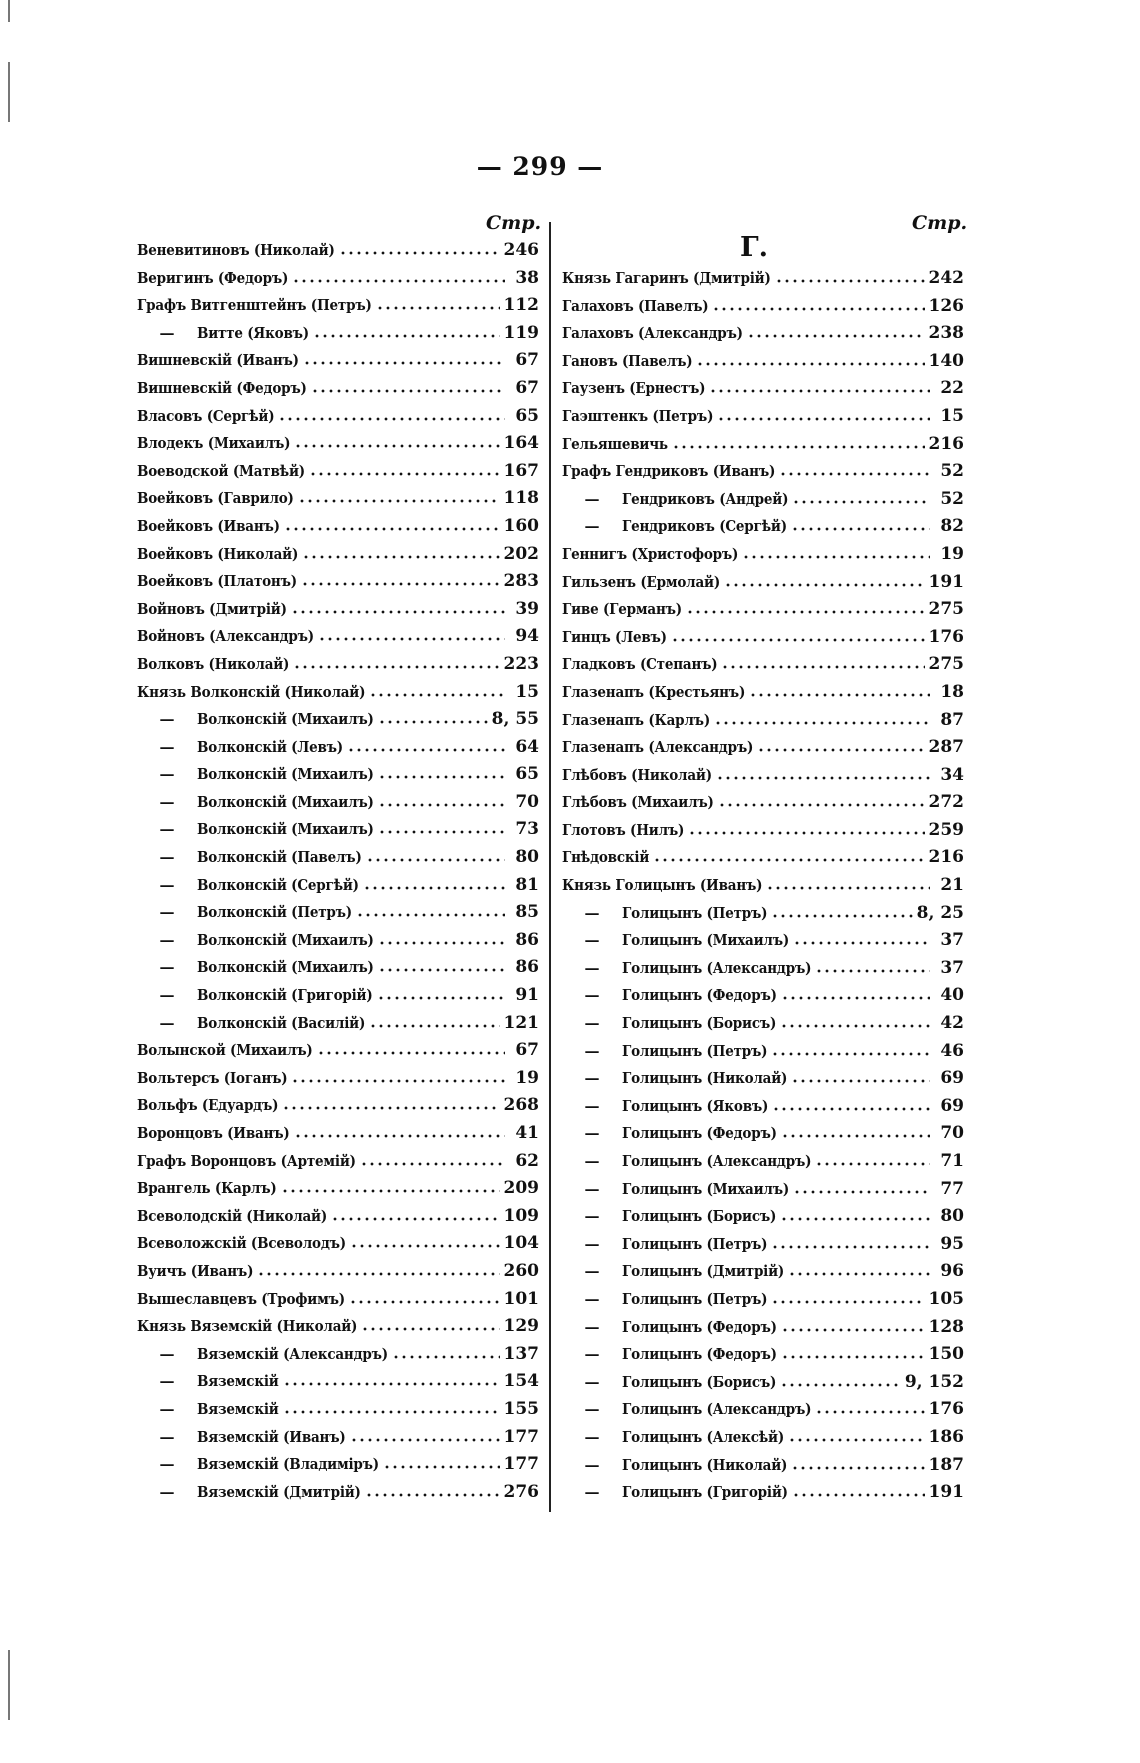 The width and height of the screenshot is (1140, 1763). Describe the element at coordinates (338, 806) in the screenshot. I see `index-entry: — Волконскій (Михаилъ) 70` at that location.